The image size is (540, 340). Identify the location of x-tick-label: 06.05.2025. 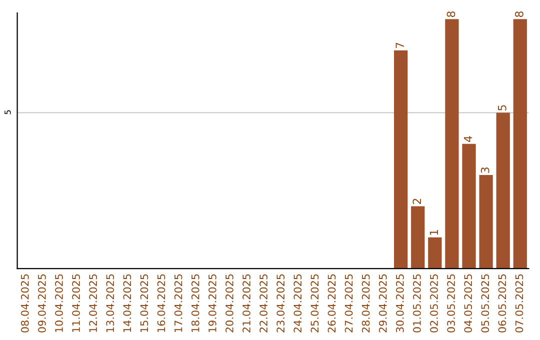
(502, 303).